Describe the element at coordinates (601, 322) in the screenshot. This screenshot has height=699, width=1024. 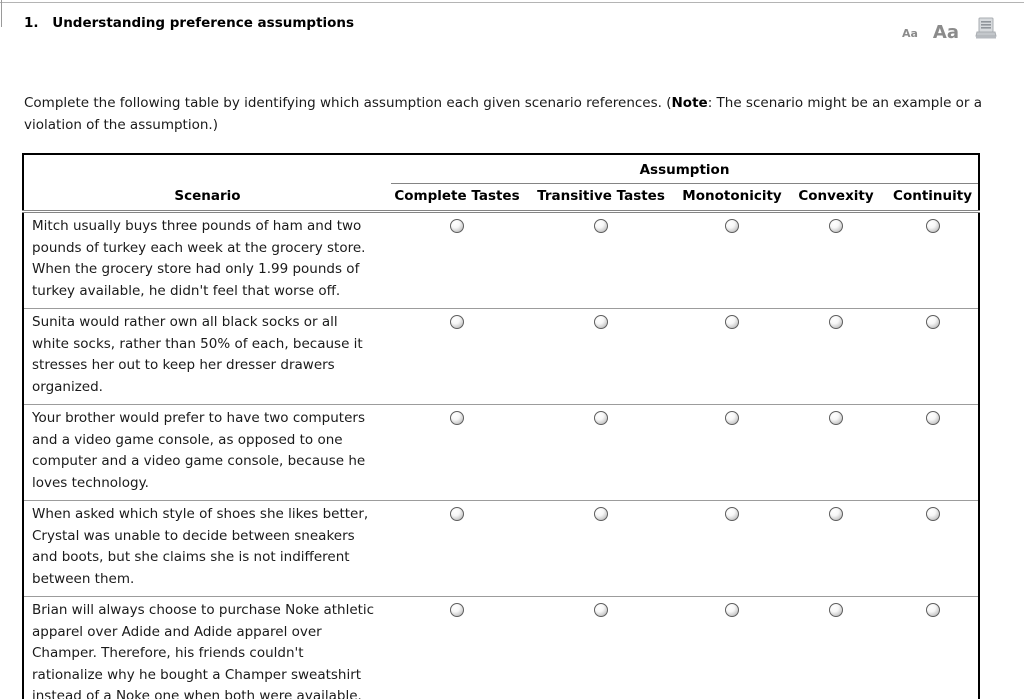
I see `radio-row2-transitive-tastes` at that location.